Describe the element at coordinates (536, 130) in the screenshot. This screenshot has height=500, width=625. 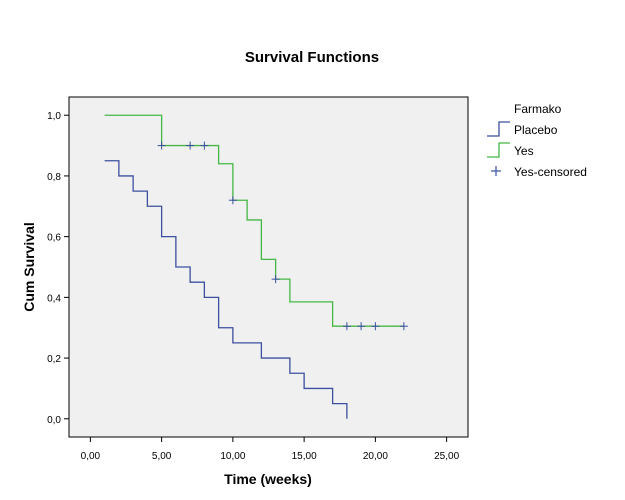
I see `legend-label: Placebo` at that location.